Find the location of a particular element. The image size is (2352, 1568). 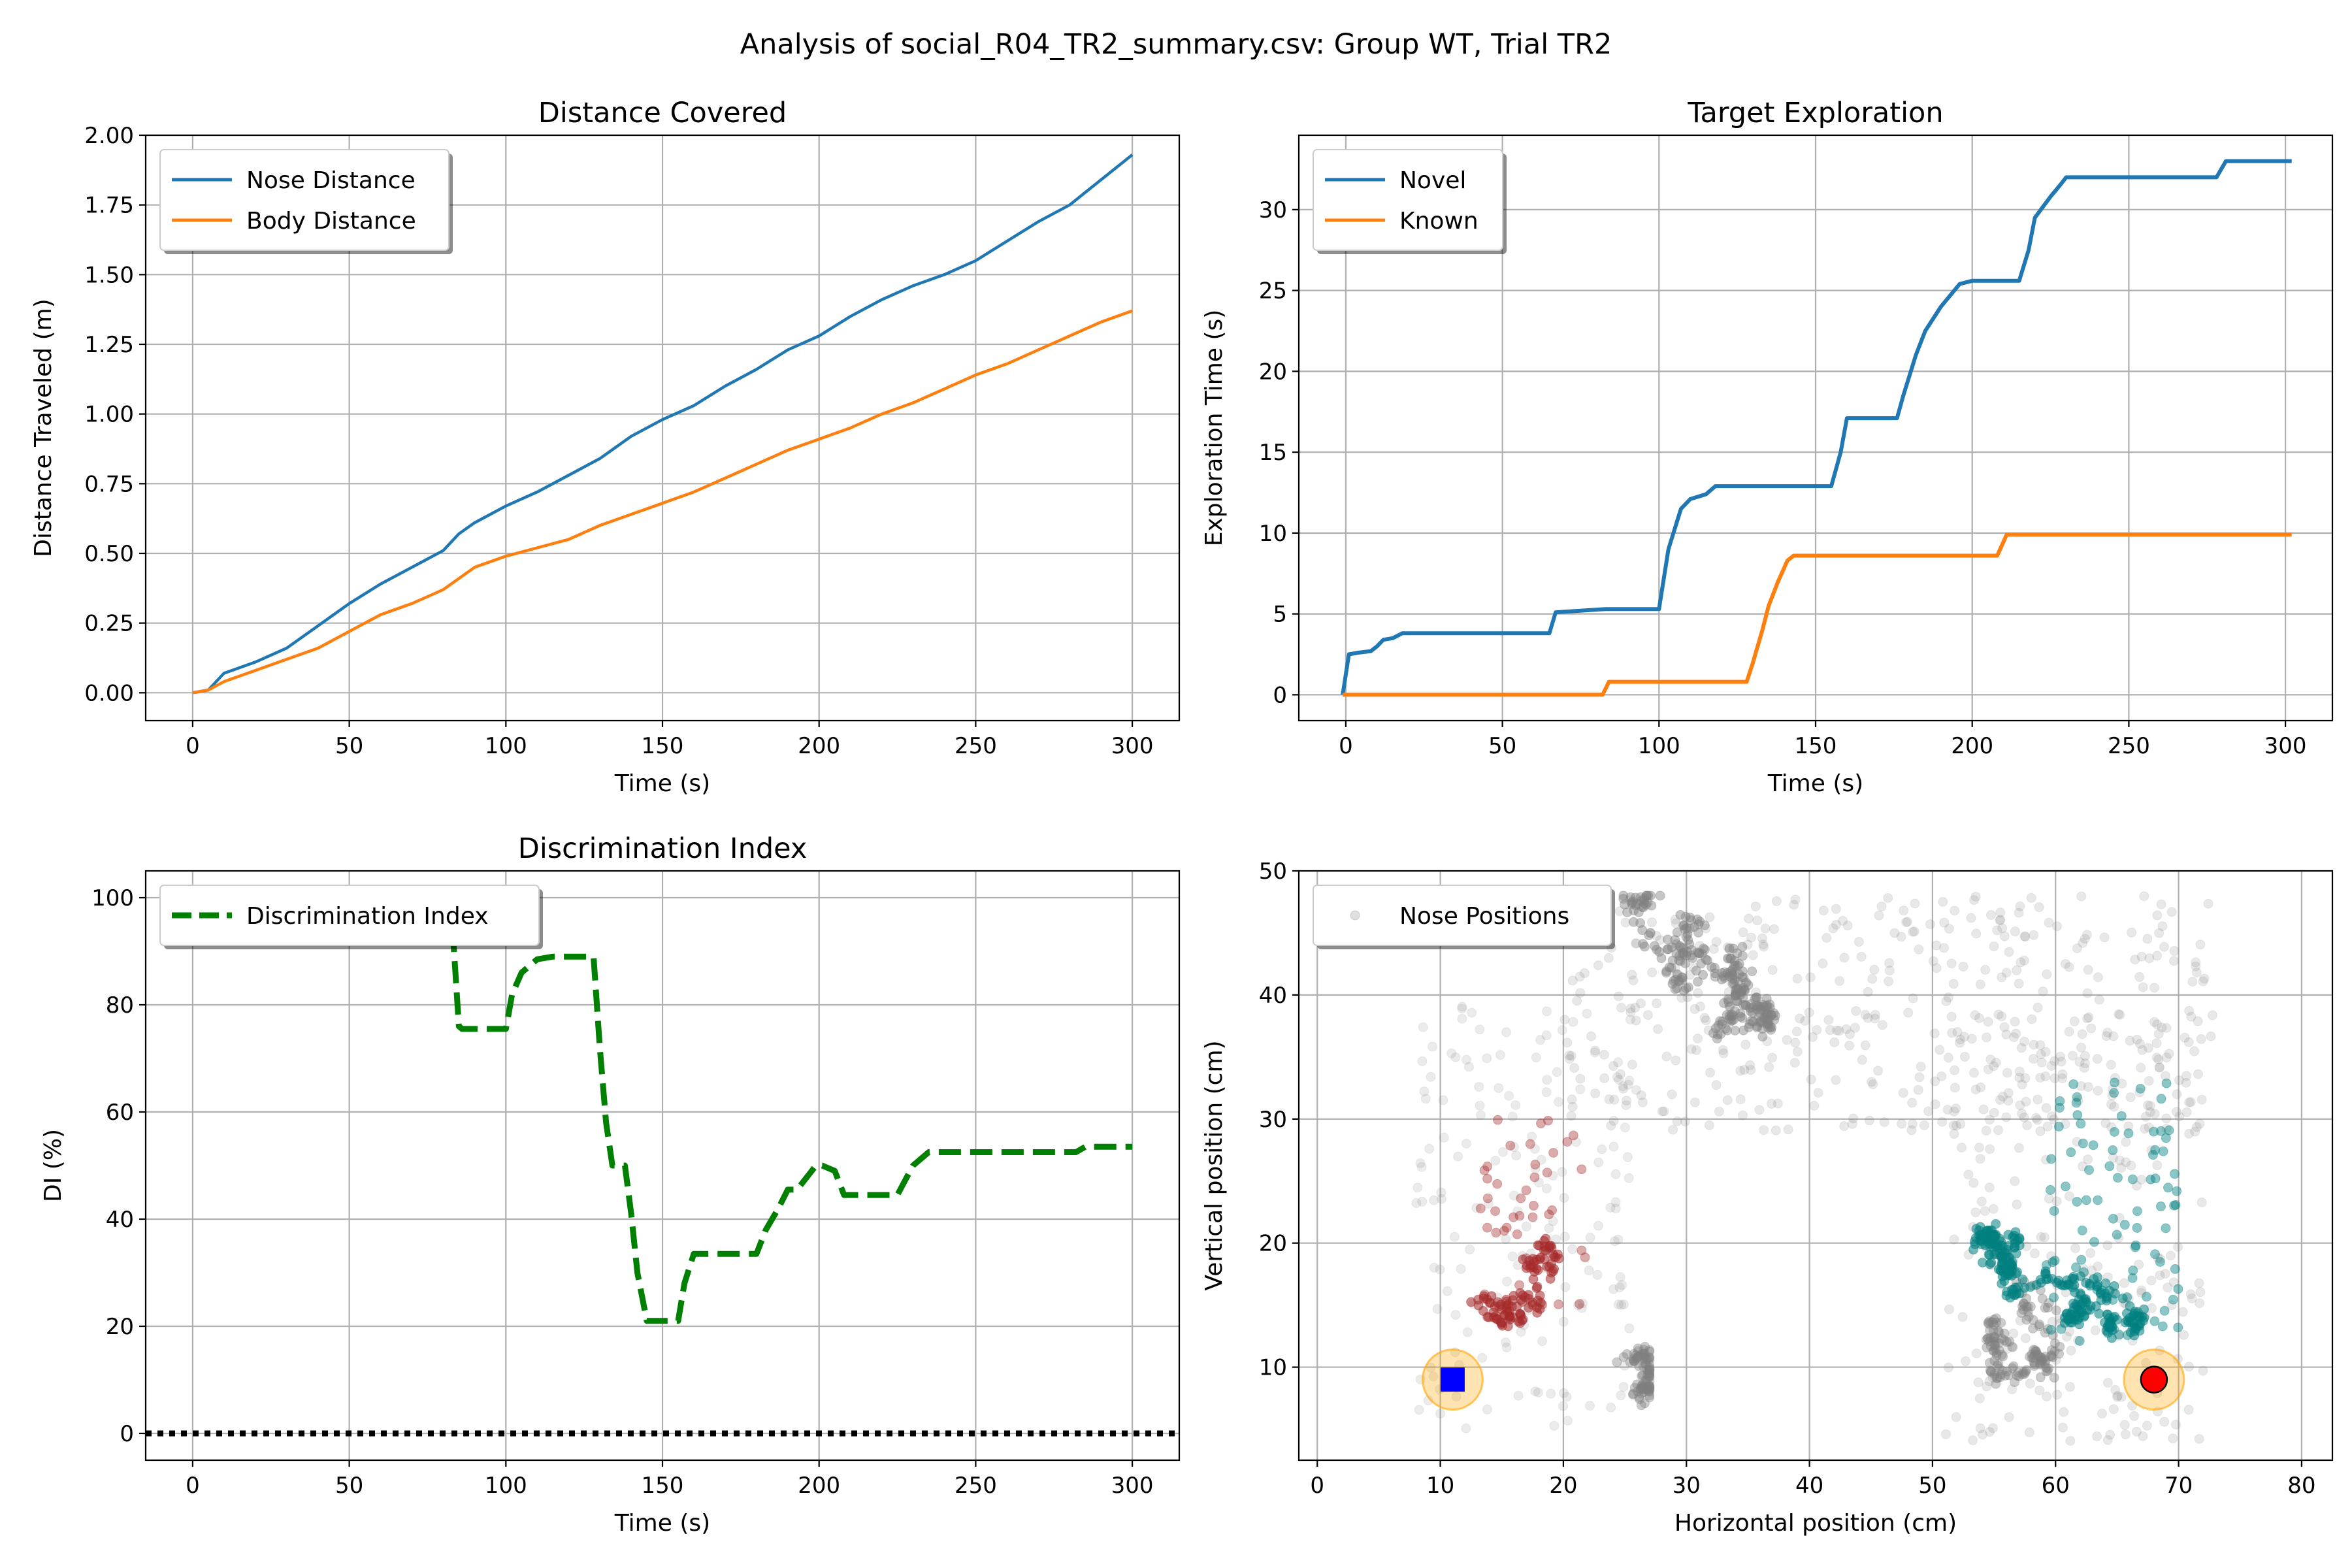

legend-entry: Known is located at coordinates (1438, 221).